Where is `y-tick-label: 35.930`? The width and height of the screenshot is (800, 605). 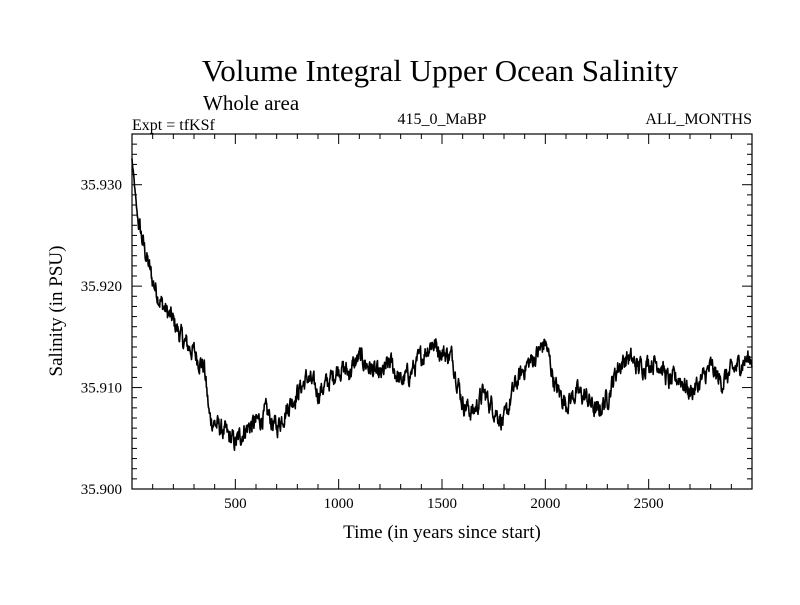
y-tick-label: 35.930 is located at coordinates (101, 186).